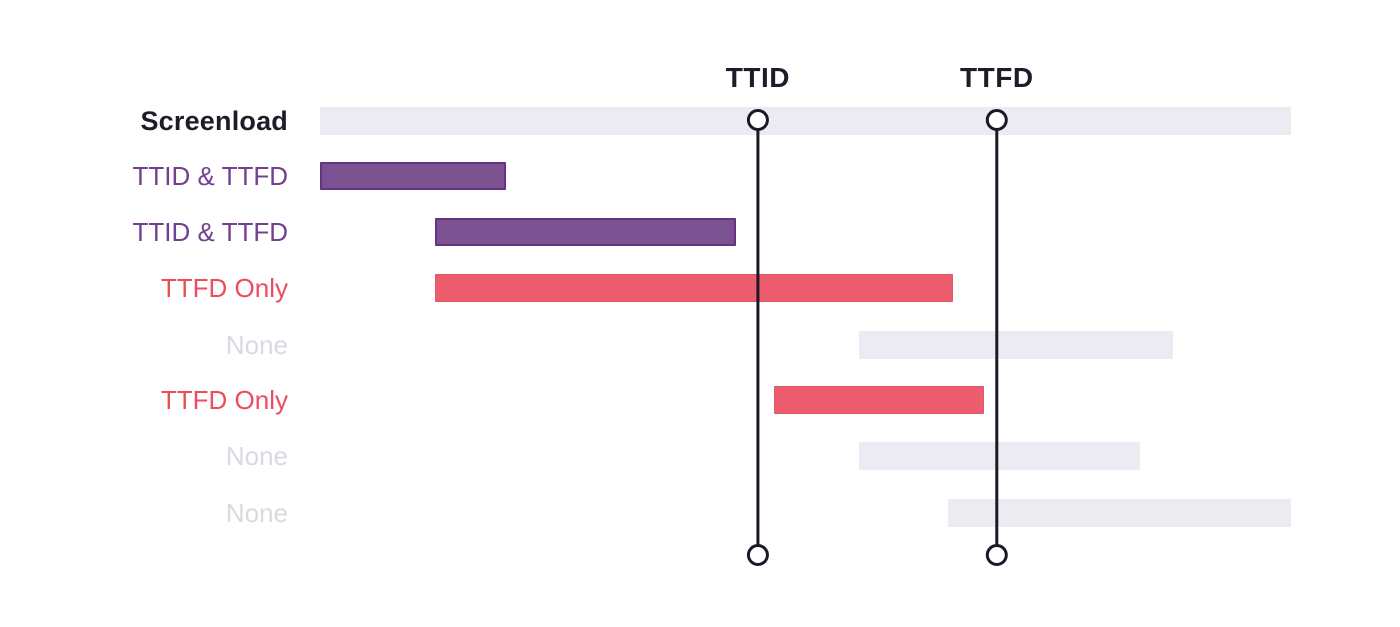 Image resolution: width=1400 pixels, height=627 pixels. I want to click on row-label: Screenload, so click(214, 121).